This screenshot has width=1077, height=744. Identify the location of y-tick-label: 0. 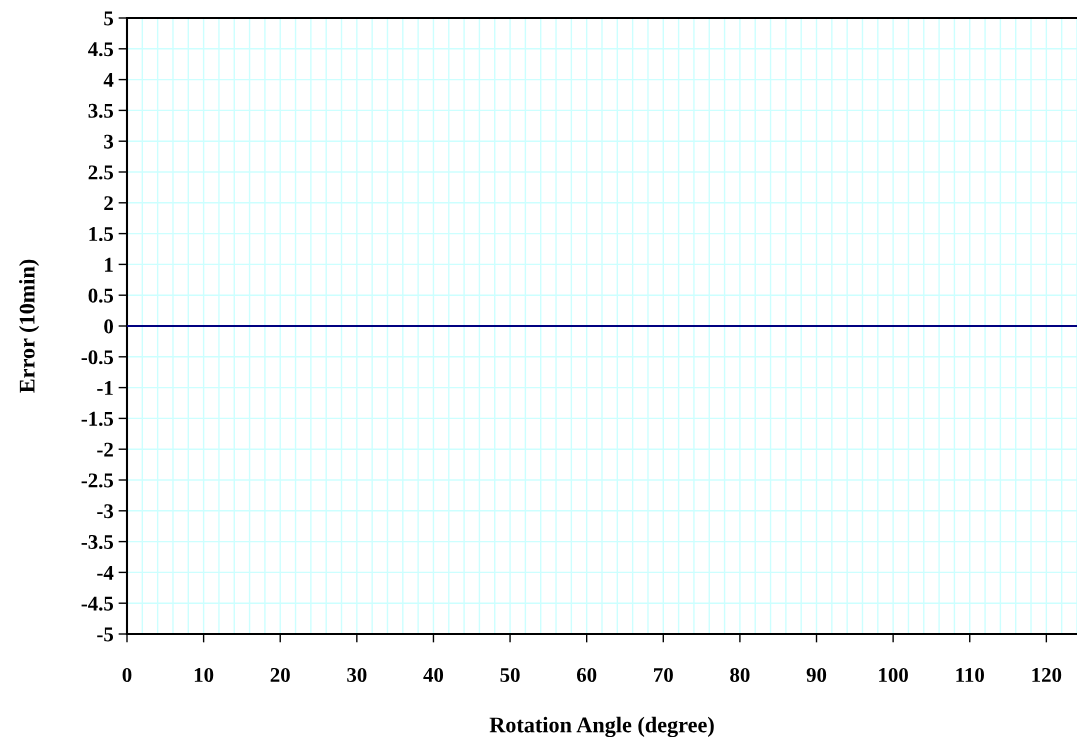
(109, 326).